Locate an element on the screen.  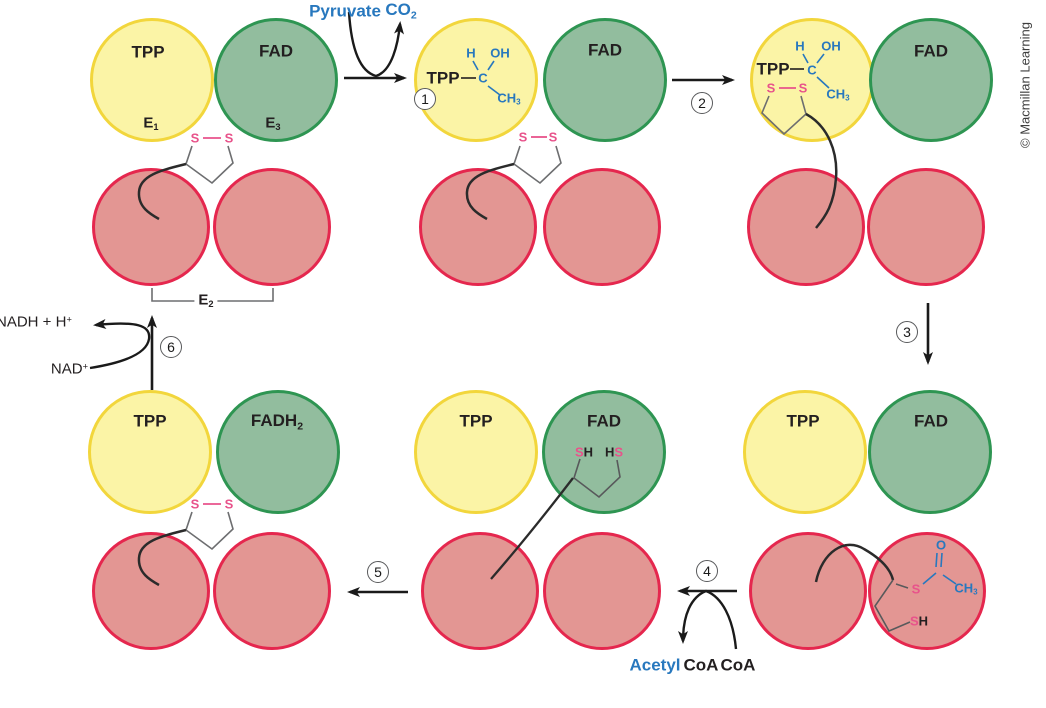
lipoamide-tether-top-mid is located at coordinates (490, 191).